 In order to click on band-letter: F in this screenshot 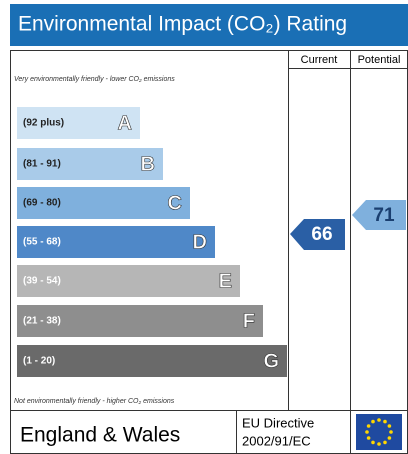, I will do `click(249, 321)`.